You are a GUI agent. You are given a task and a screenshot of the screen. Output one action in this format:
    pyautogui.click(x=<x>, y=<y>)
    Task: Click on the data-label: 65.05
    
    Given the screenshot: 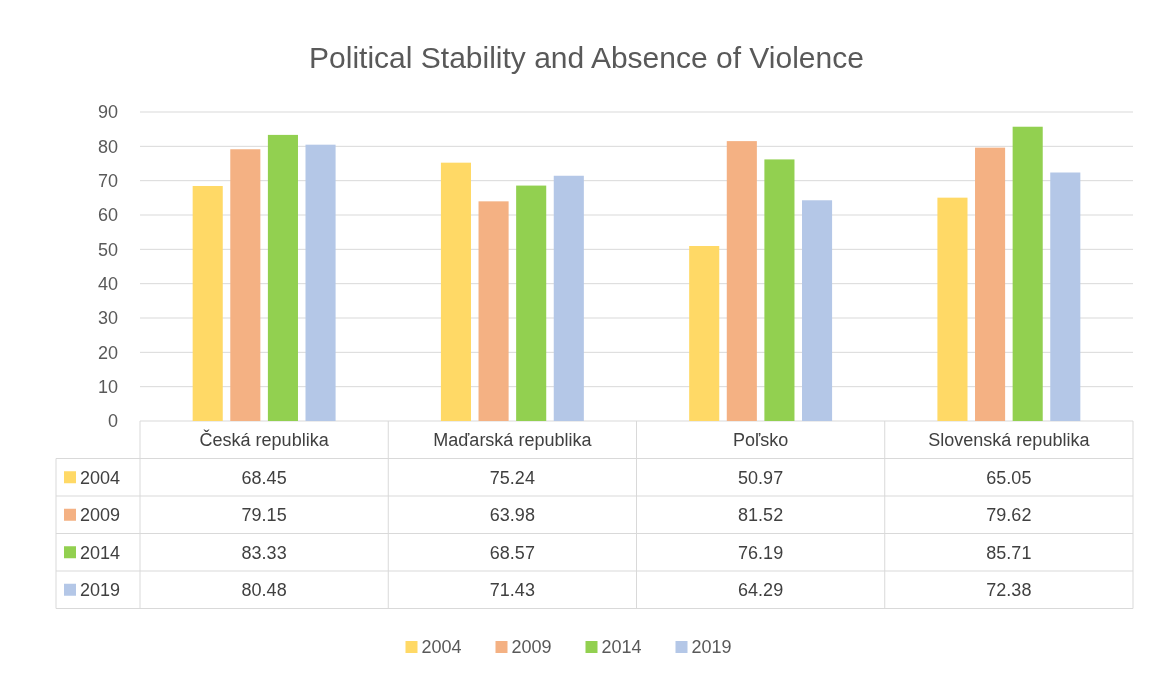 What is the action you would take?
    pyautogui.click(x=1009, y=477)
    